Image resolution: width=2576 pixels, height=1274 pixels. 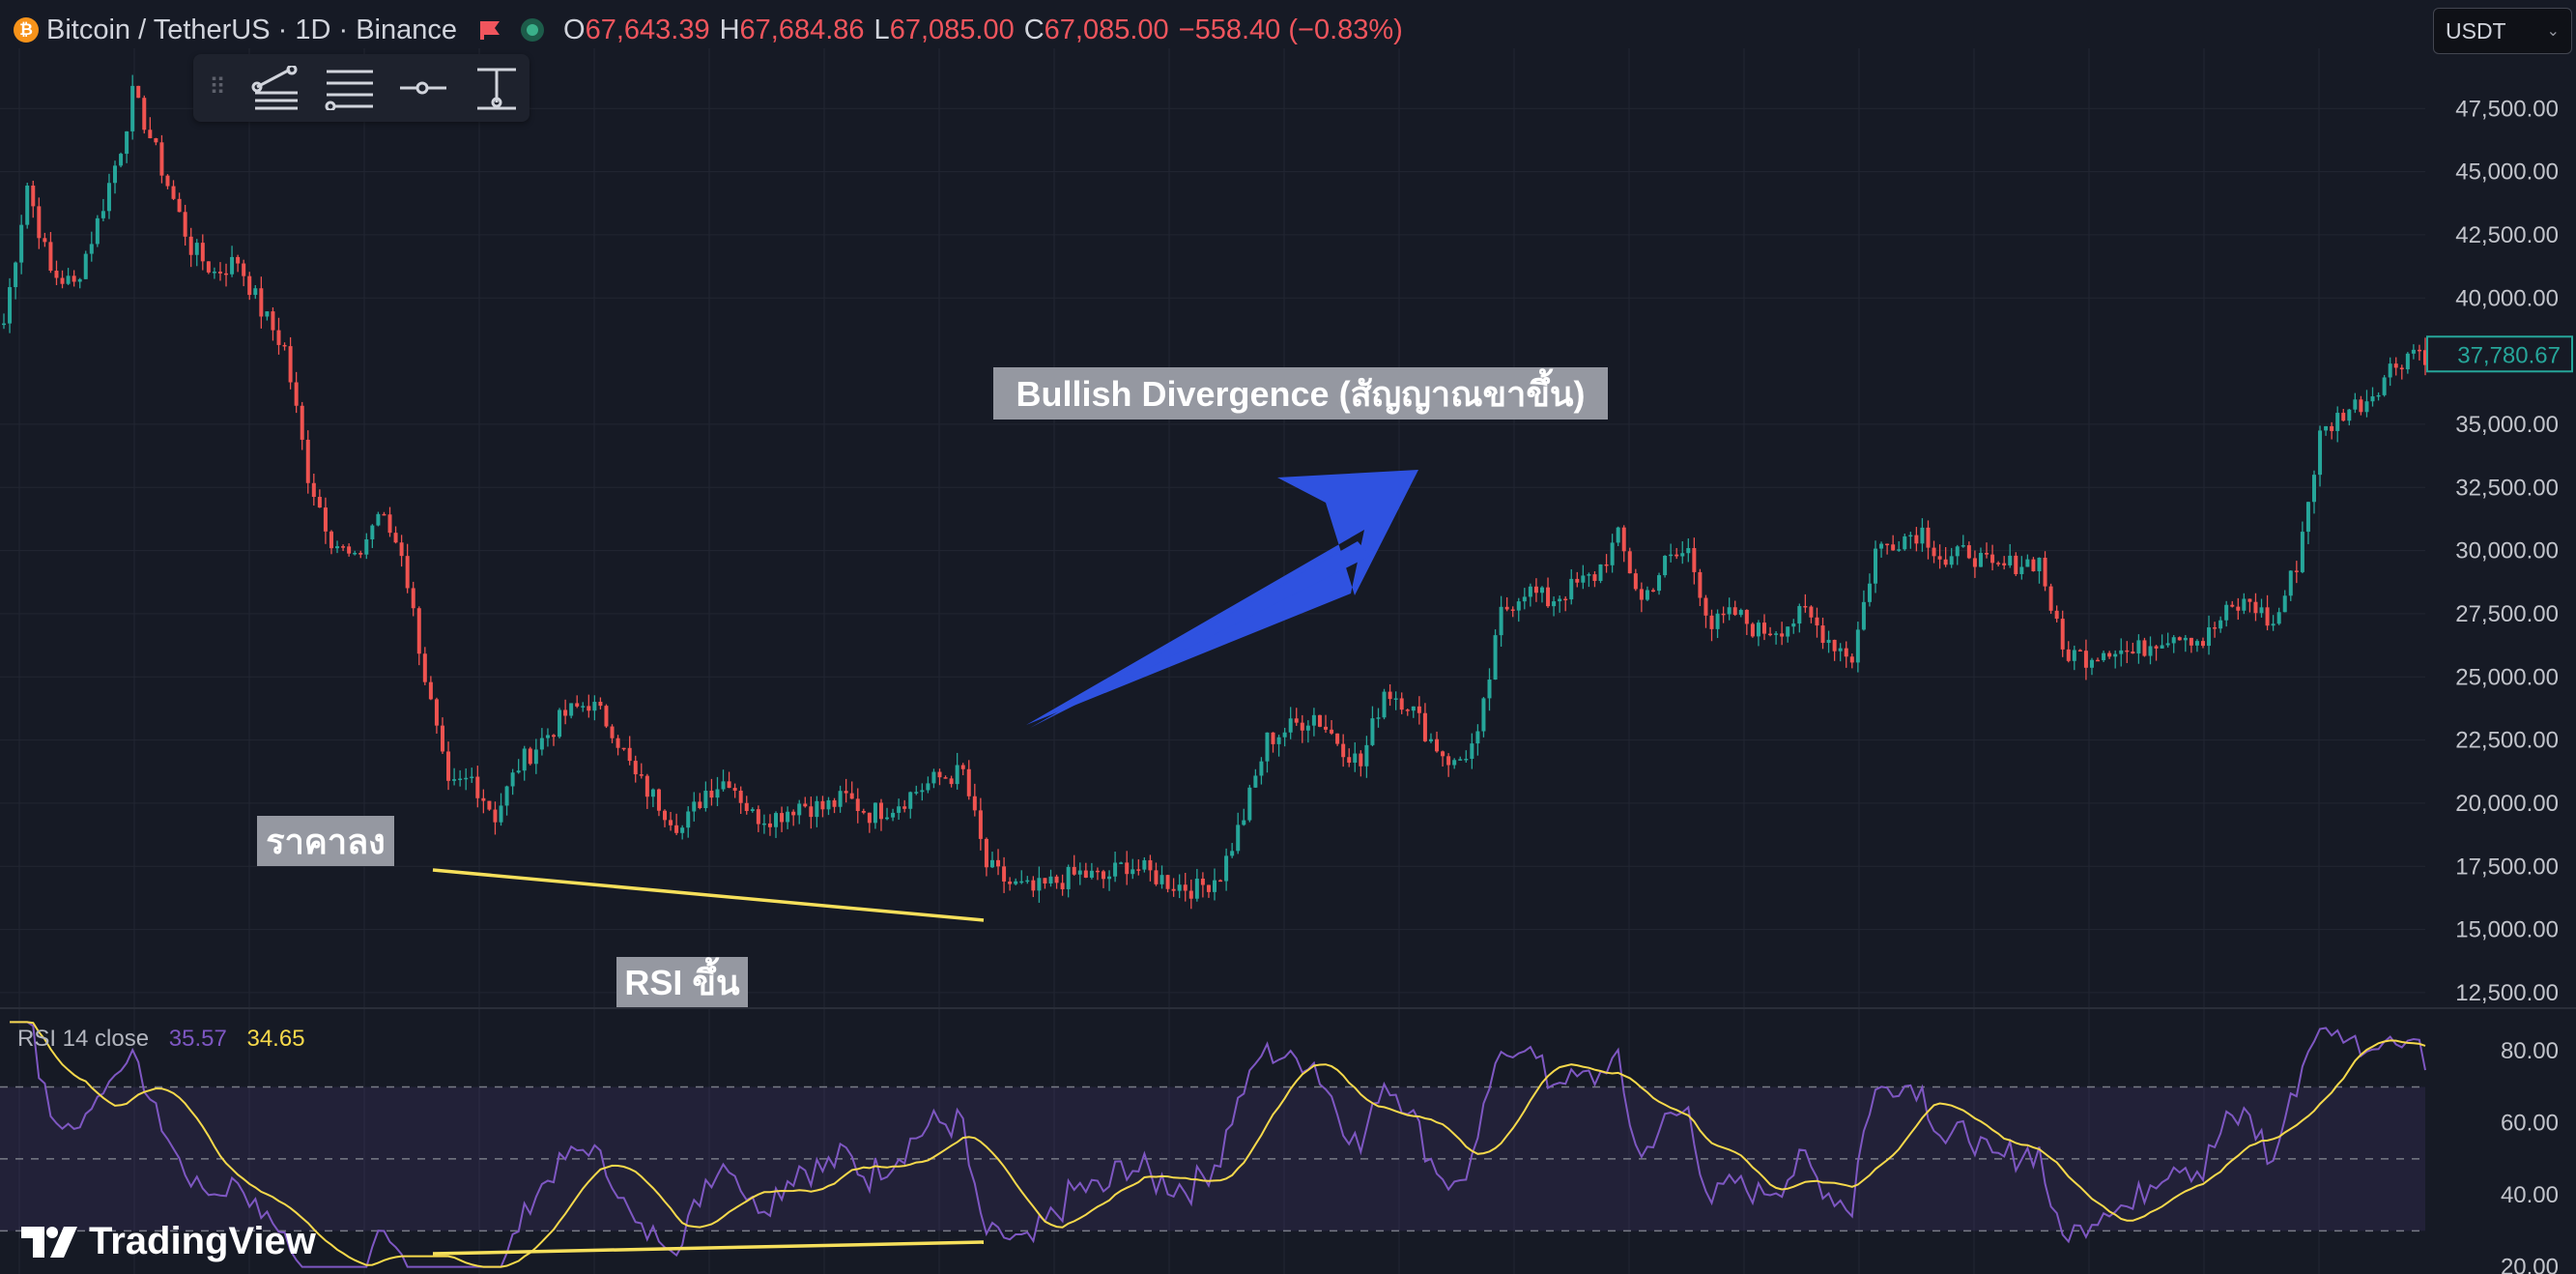 I want to click on currency-value: USDT, so click(x=2476, y=30).